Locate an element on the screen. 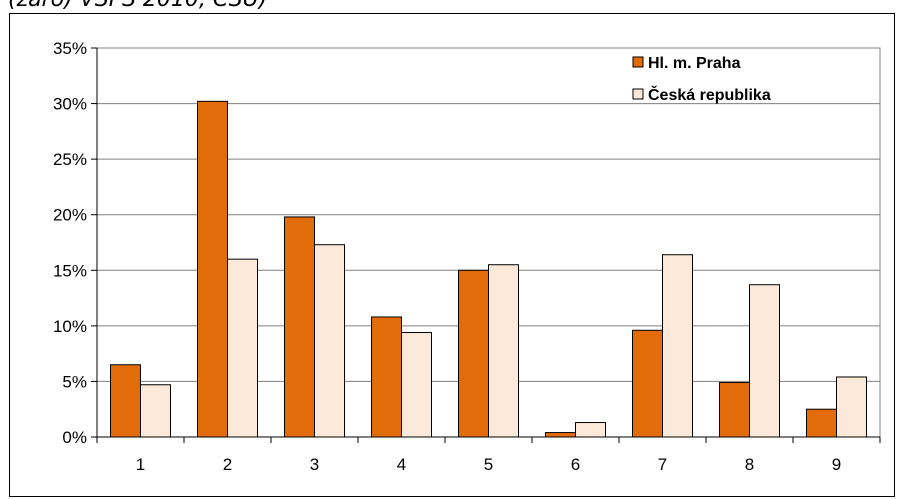  x-tick-label: 2 is located at coordinates (227, 464).